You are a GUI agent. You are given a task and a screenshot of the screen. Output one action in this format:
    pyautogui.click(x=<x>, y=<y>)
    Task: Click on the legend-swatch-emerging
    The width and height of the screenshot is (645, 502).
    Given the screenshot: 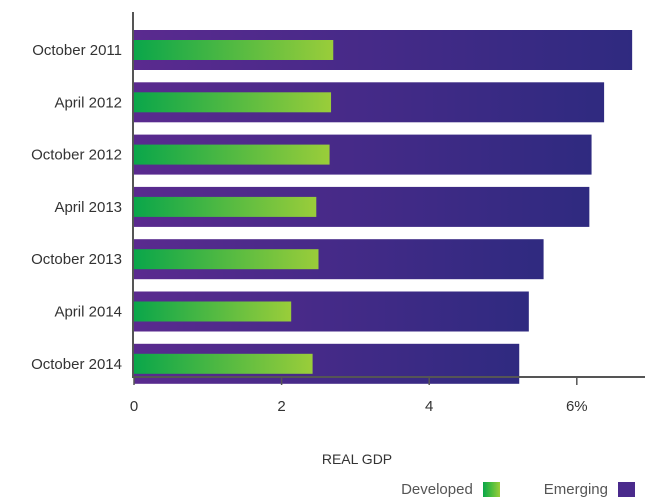 What is the action you would take?
    pyautogui.click(x=626, y=489)
    